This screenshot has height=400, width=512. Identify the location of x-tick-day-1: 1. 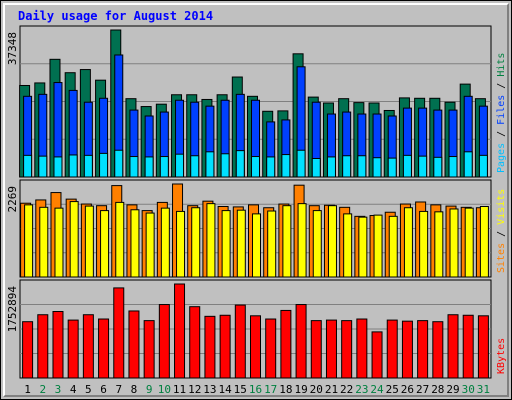
(27, 389).